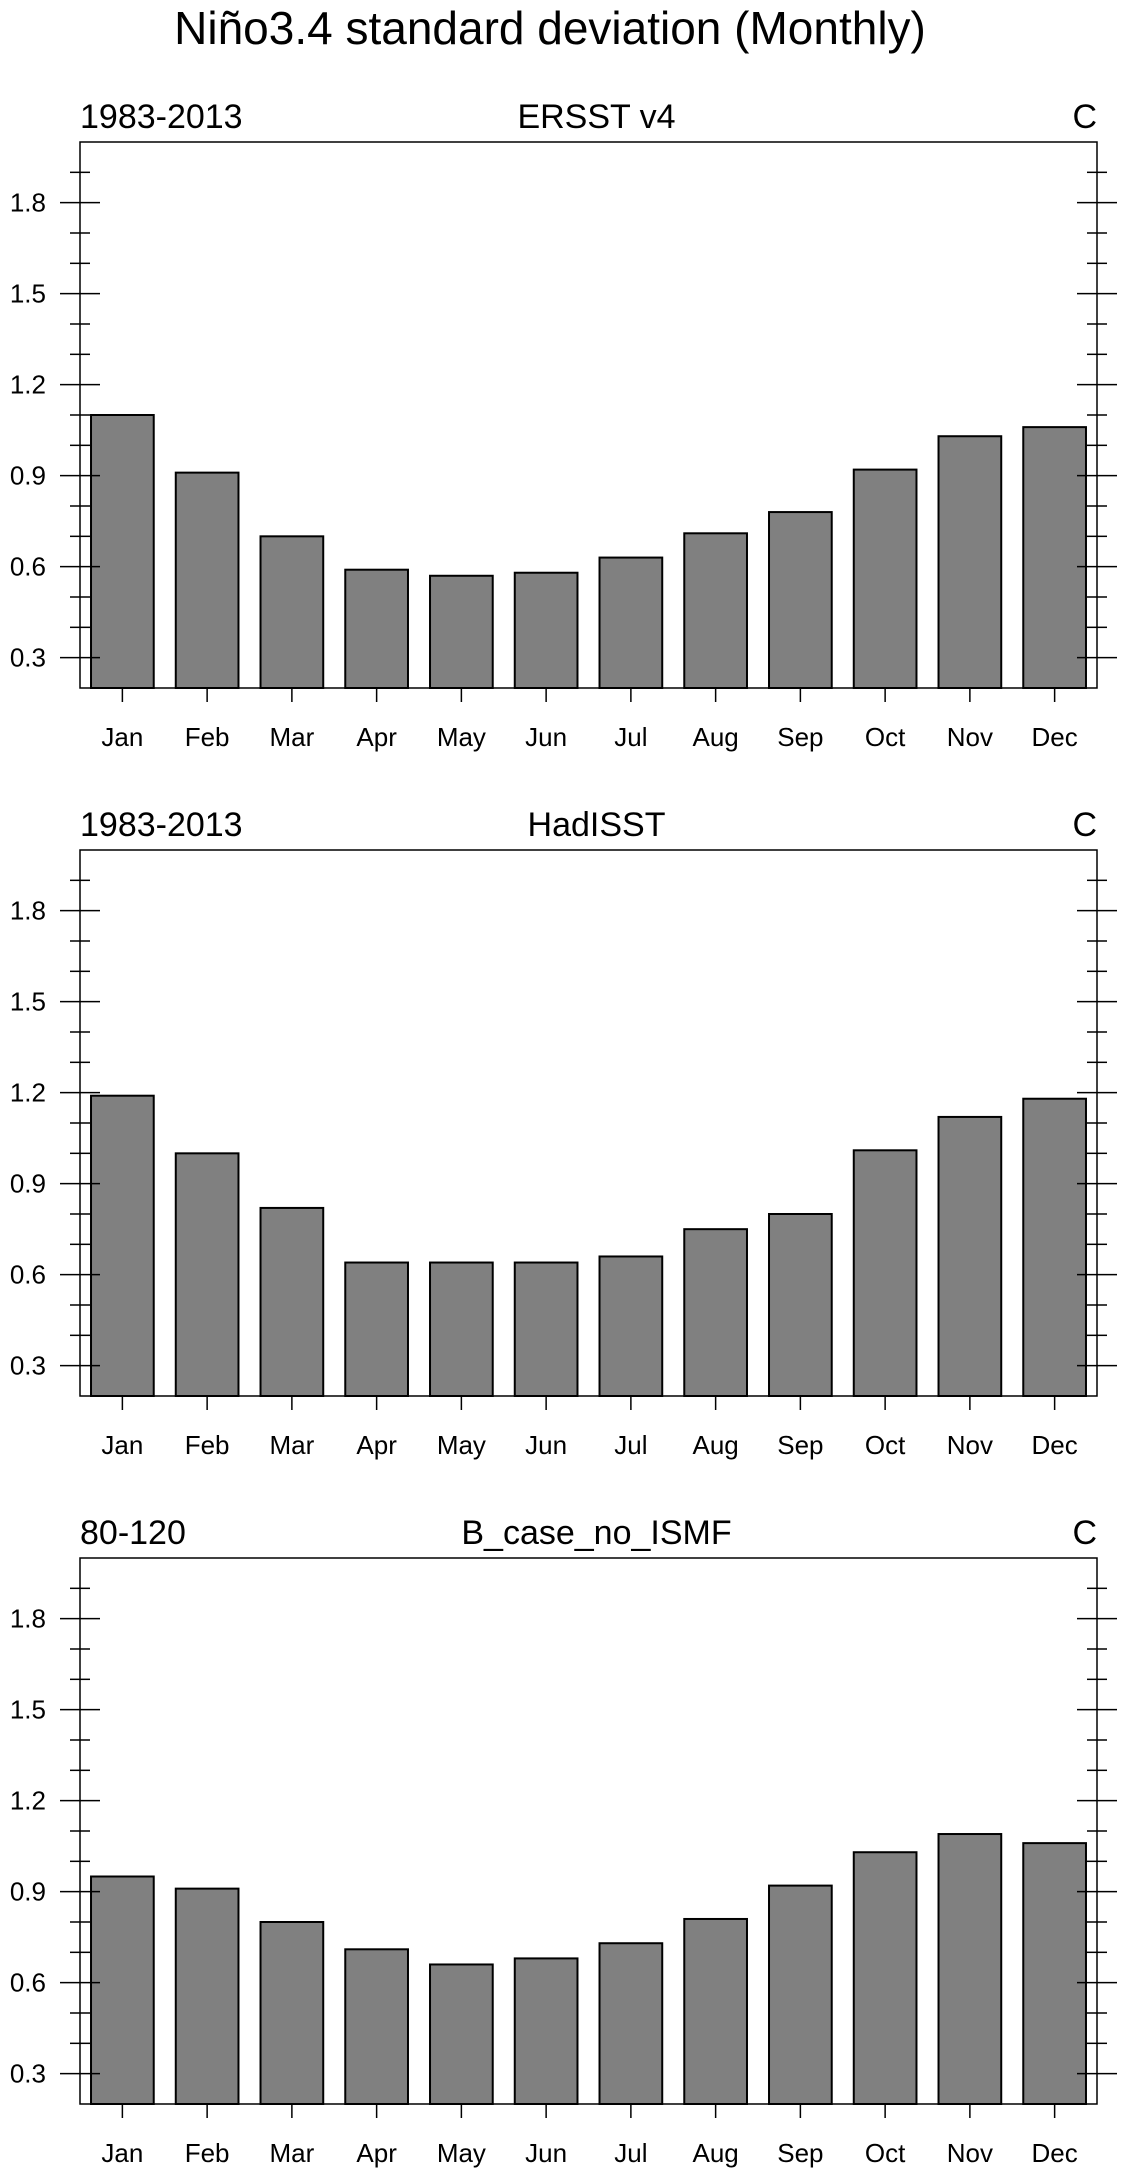 The image size is (1125, 2182). I want to click on panel-title: HadISST, so click(597, 825).